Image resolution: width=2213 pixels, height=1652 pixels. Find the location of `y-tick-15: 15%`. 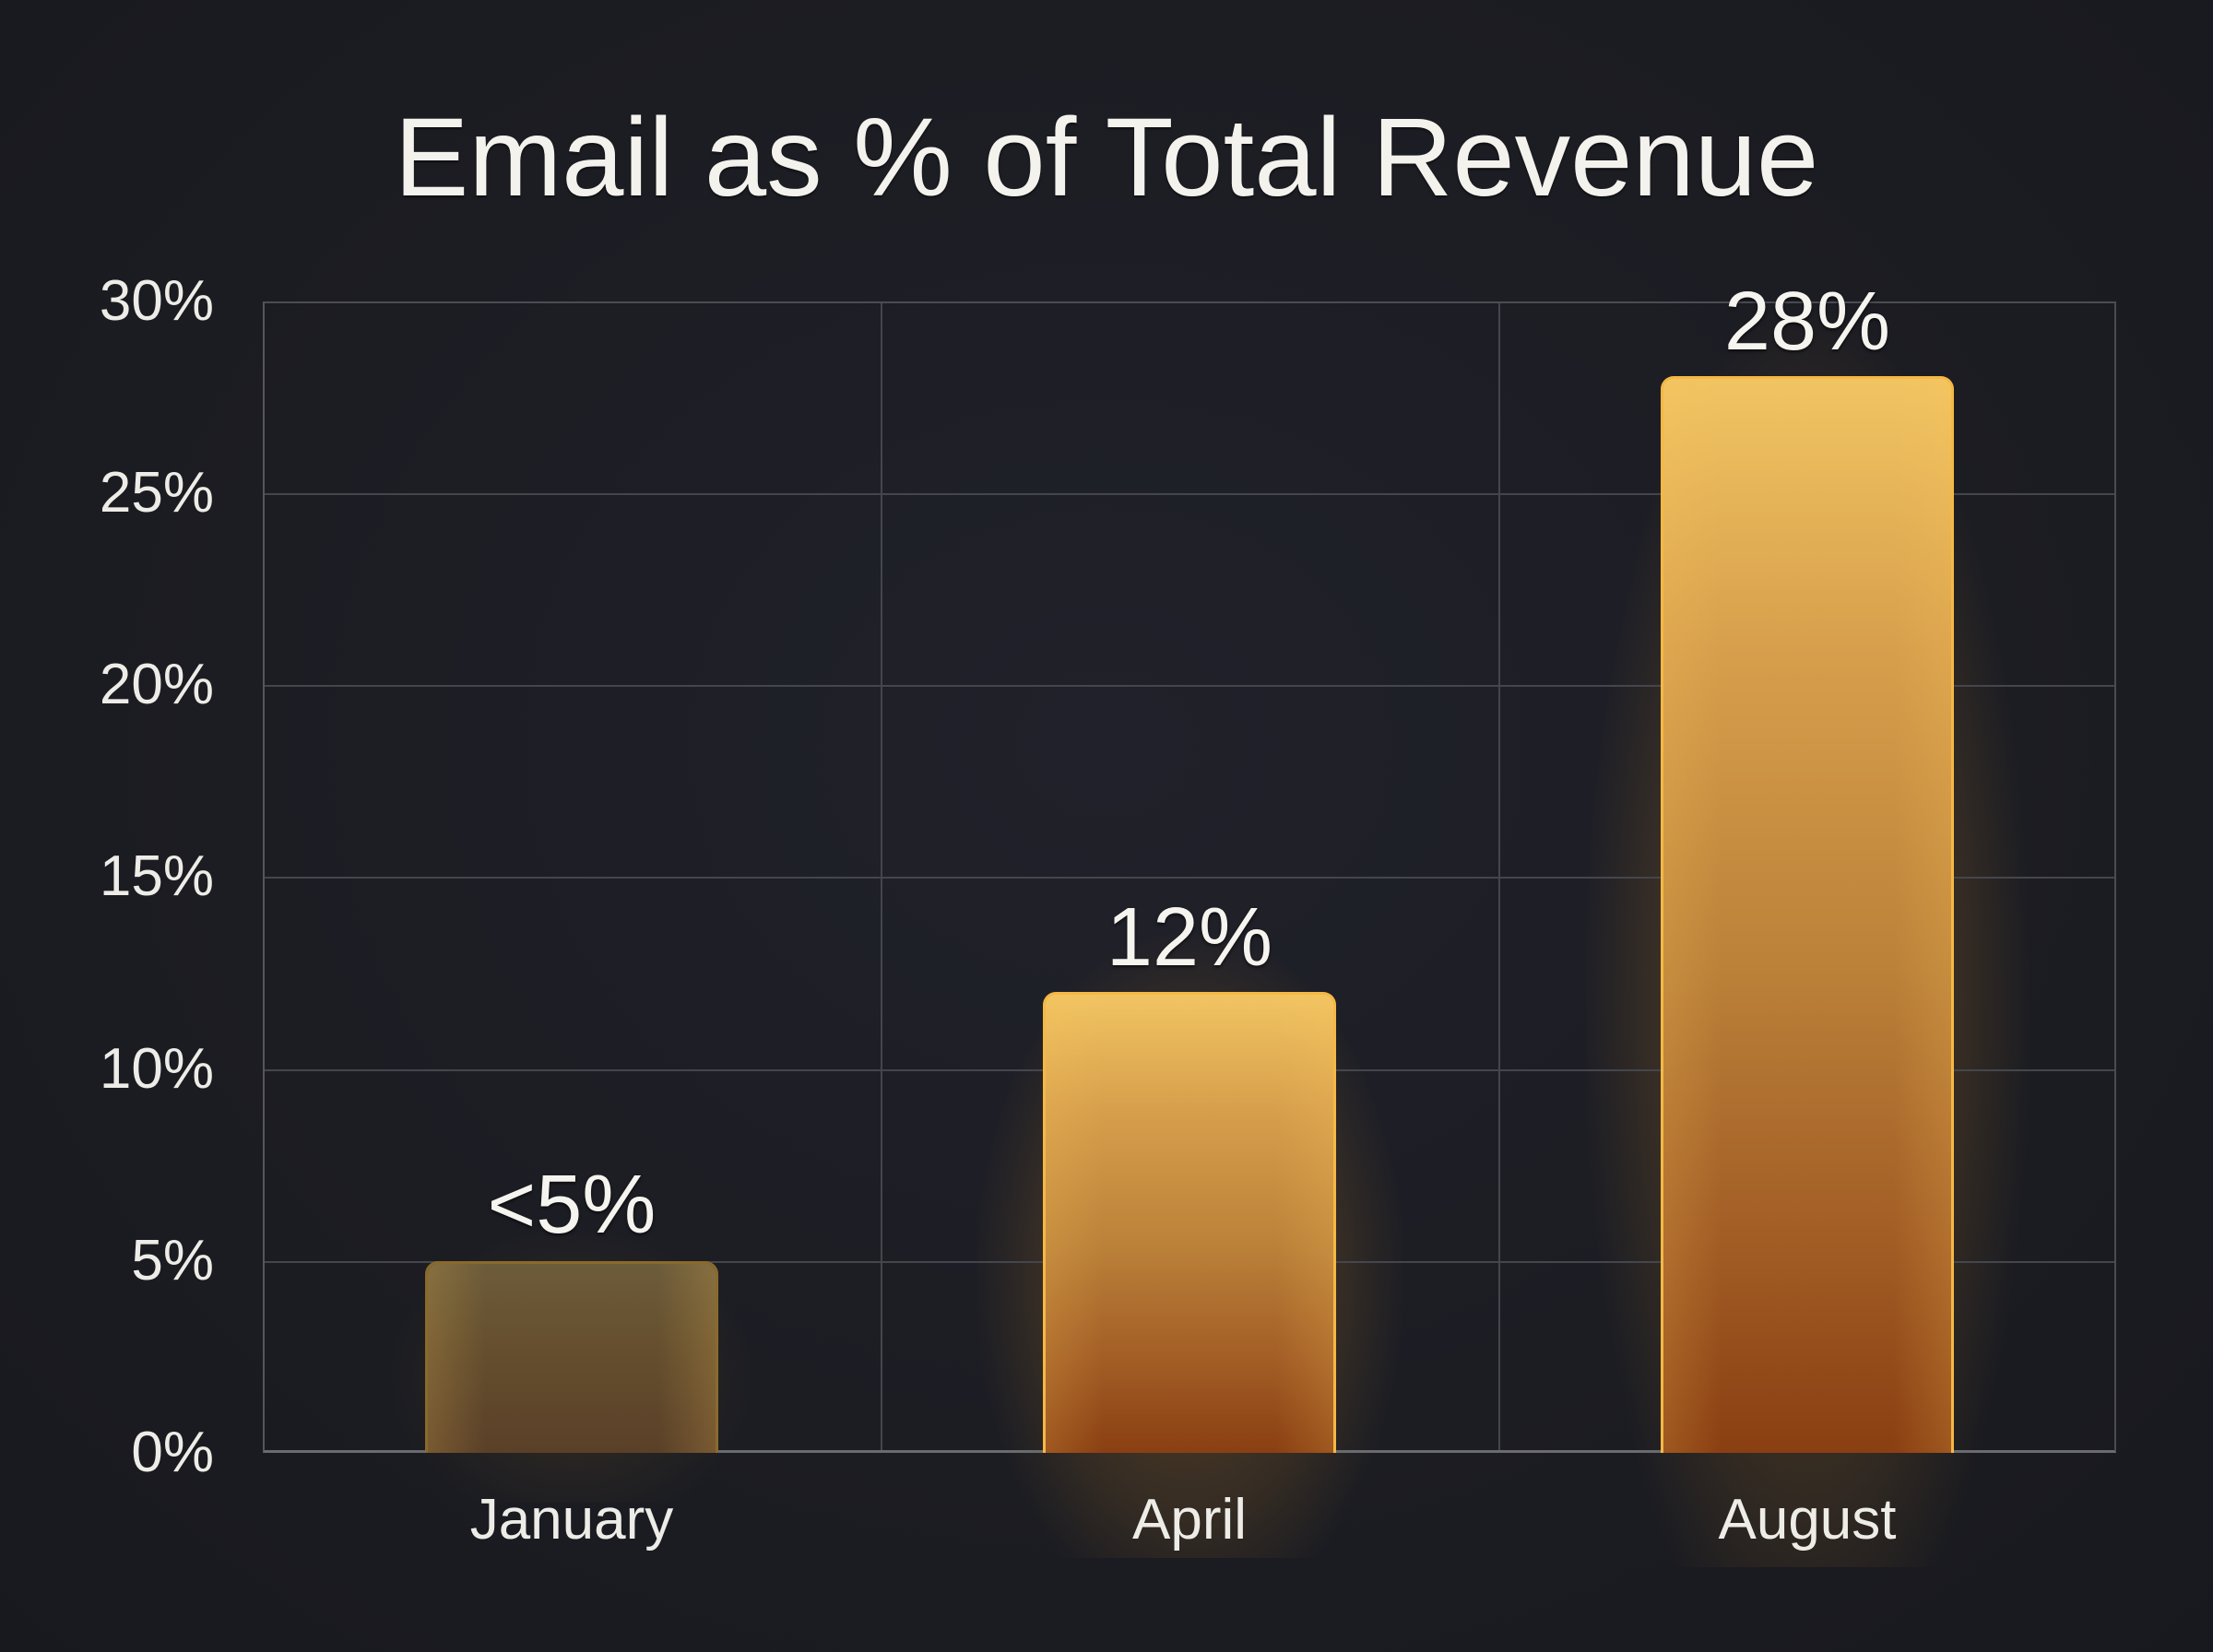

y-tick-15: 15% is located at coordinates (156, 876).